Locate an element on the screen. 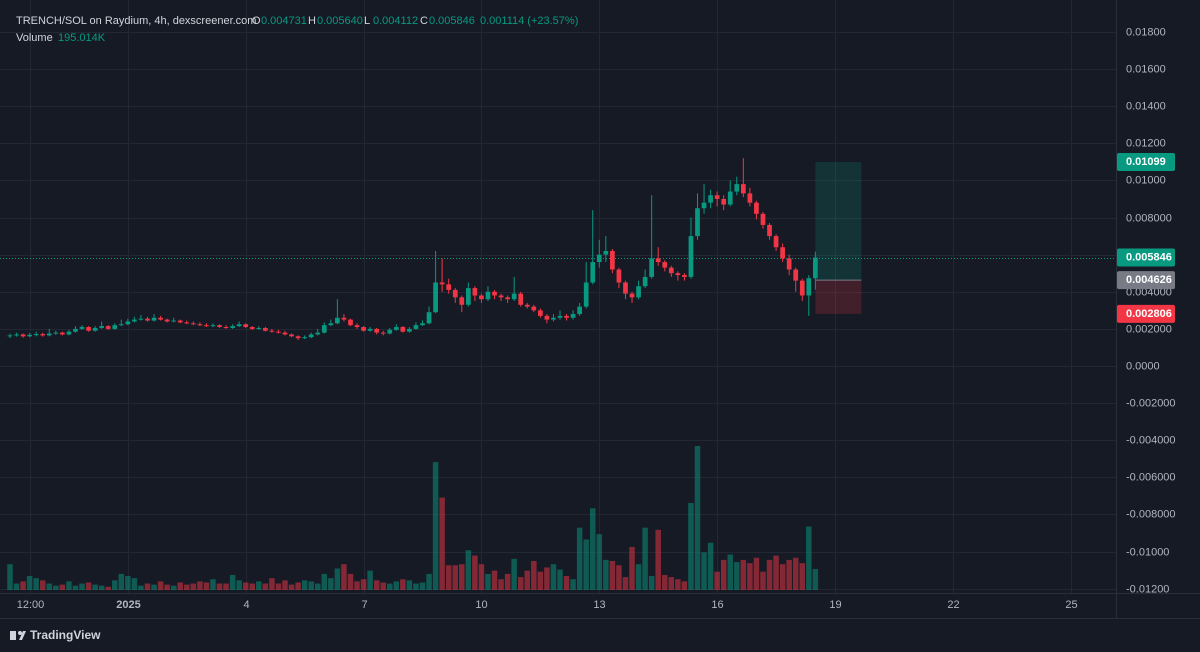 This screenshot has height=652, width=1200. y-tick-label: -0.004000 is located at coordinates (1151, 440).